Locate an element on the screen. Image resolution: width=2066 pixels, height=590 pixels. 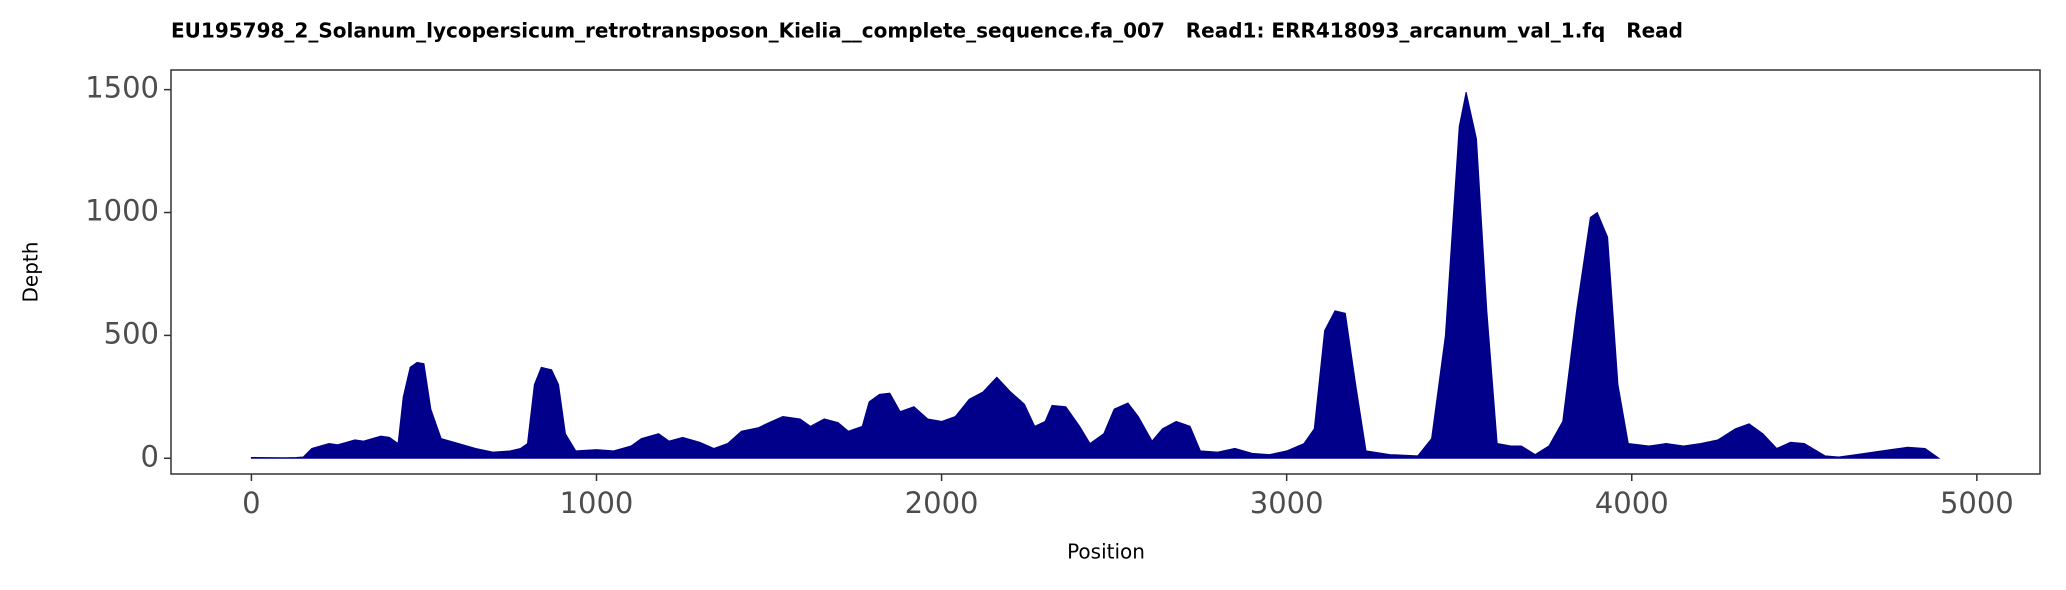
y-tick-label: 1500 is located at coordinates (122, 88).